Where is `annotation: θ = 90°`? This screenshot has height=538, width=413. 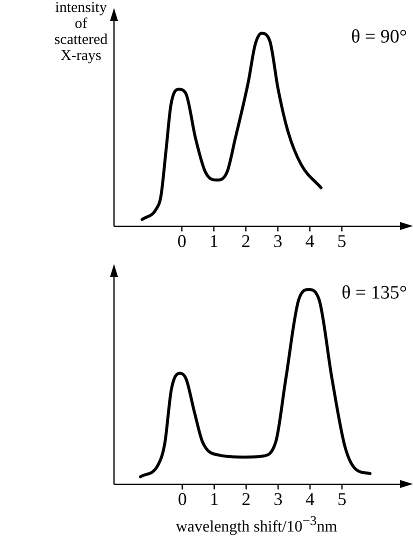 annotation: θ = 90° is located at coordinates (379, 37).